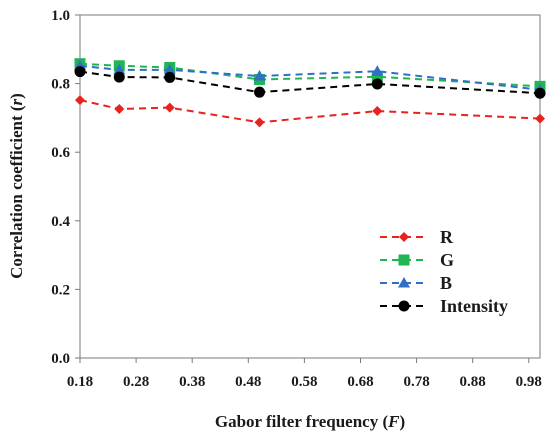 This screenshot has width=550, height=441. What do you see at coordinates (192, 382) in the screenshot?
I see `x-tick-label: 0.38` at bounding box center [192, 382].